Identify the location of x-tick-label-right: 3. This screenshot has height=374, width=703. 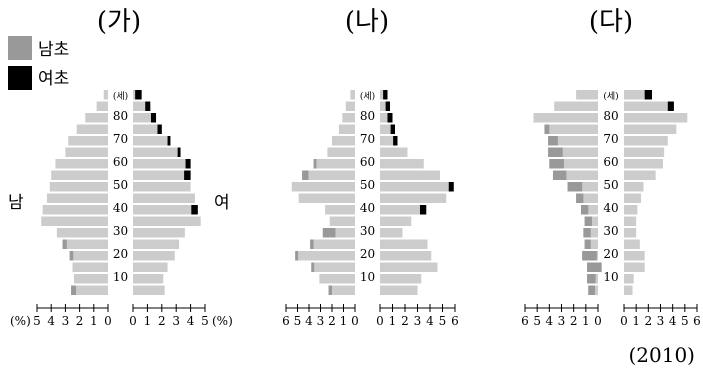
(176, 321).